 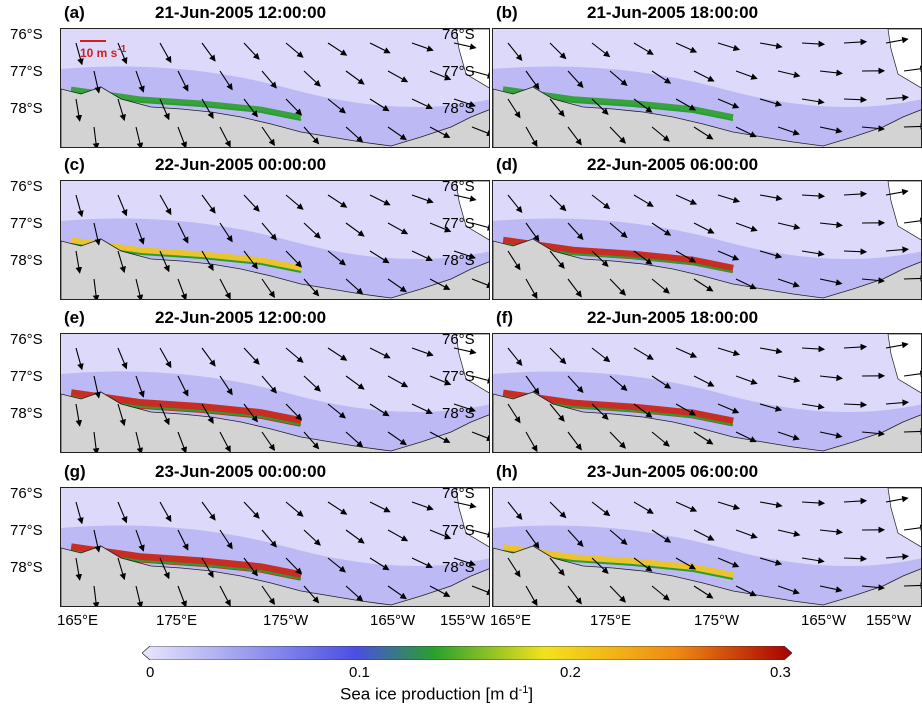 What do you see at coordinates (780, 672) in the screenshot?
I see `colorbar-tick: 0.3` at bounding box center [780, 672].